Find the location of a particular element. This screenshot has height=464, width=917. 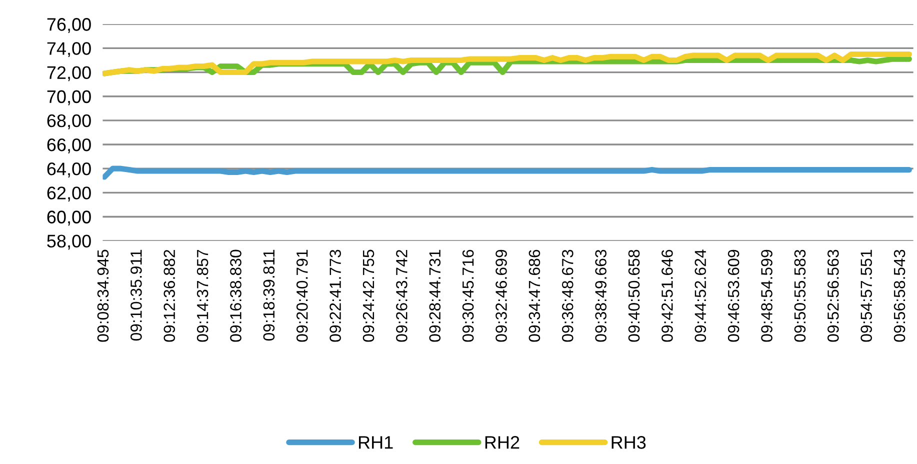

y-tick-label: 66,00 is located at coordinates (69, 146).